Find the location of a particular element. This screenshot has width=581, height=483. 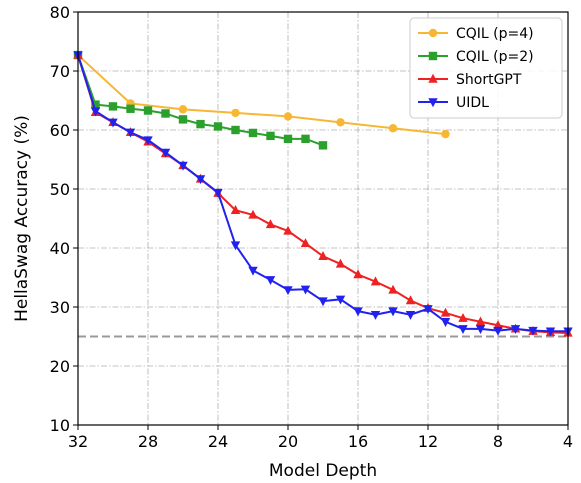

series-line is located at coordinates (261, 95).